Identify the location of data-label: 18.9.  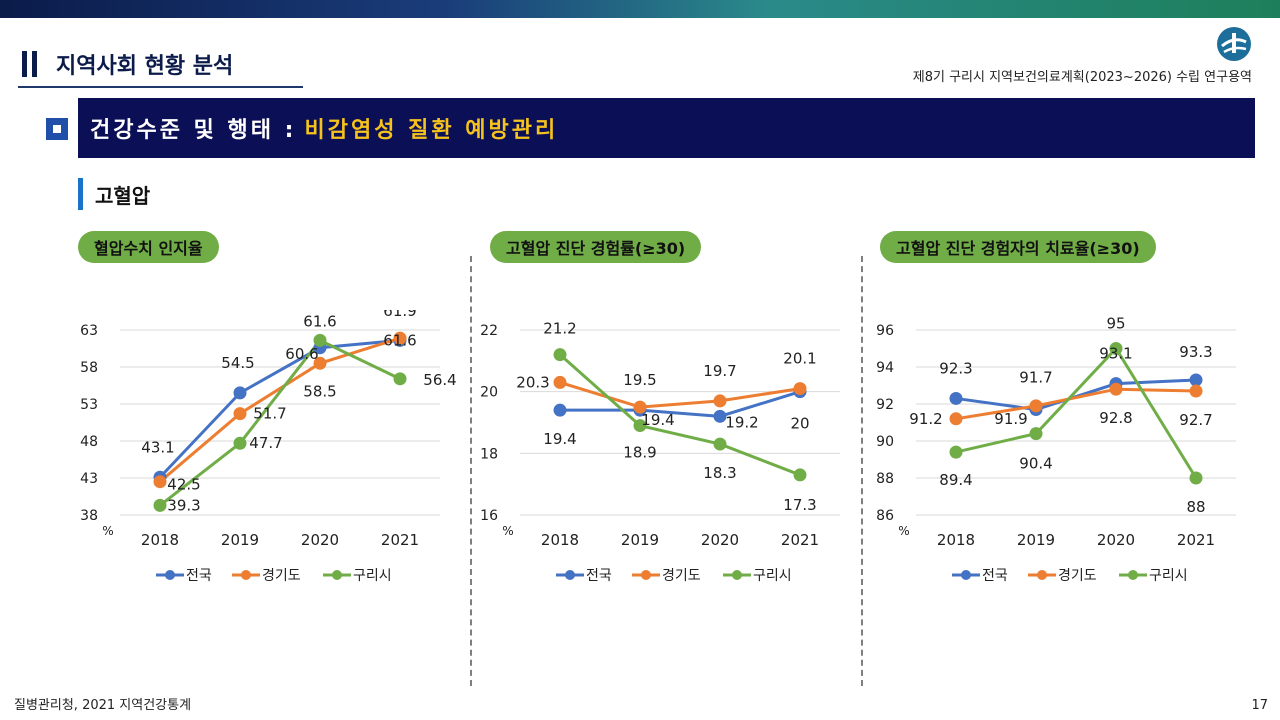
(639, 453).